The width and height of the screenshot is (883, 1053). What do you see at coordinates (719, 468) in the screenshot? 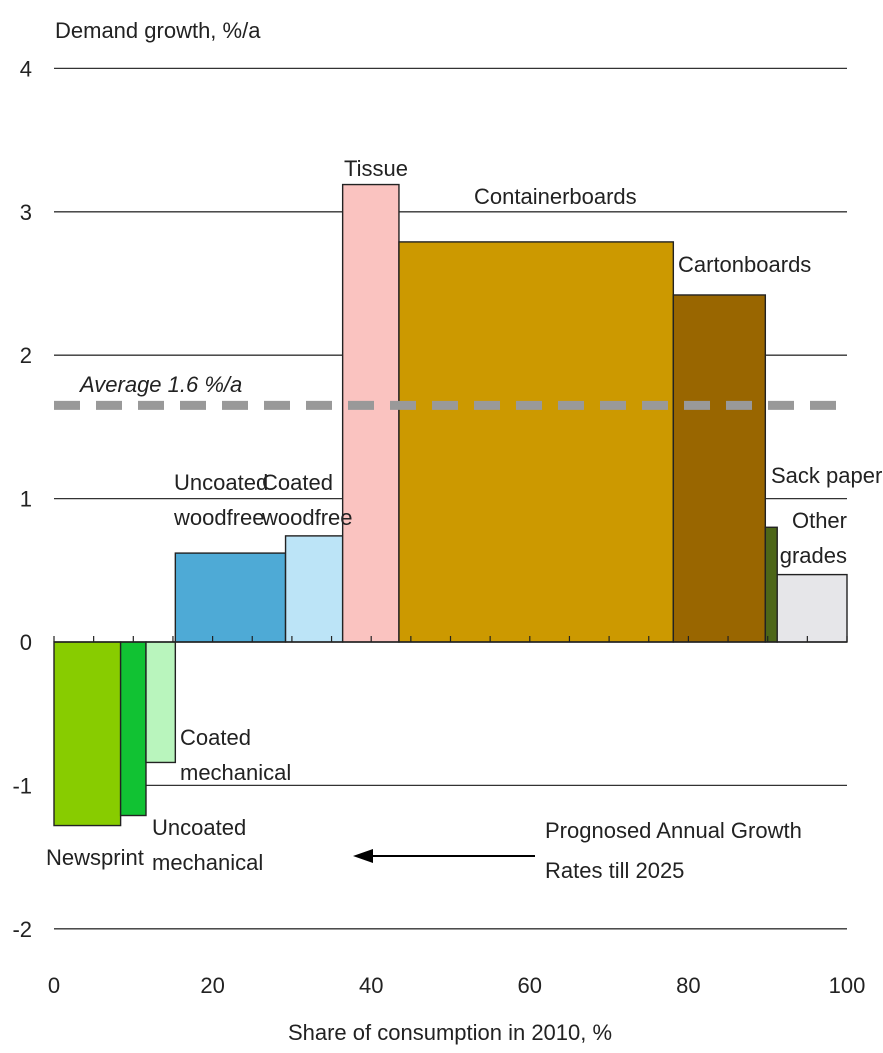
I see `bar-cartonboards` at bounding box center [719, 468].